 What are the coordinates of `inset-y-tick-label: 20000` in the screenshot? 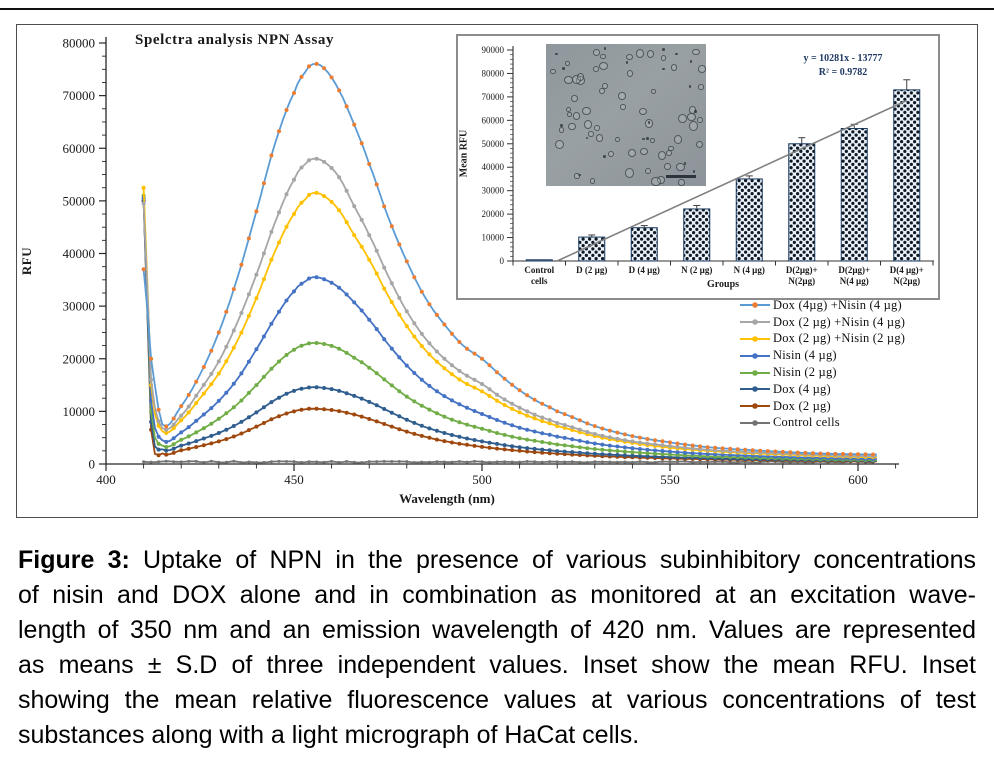 It's located at (493, 214).